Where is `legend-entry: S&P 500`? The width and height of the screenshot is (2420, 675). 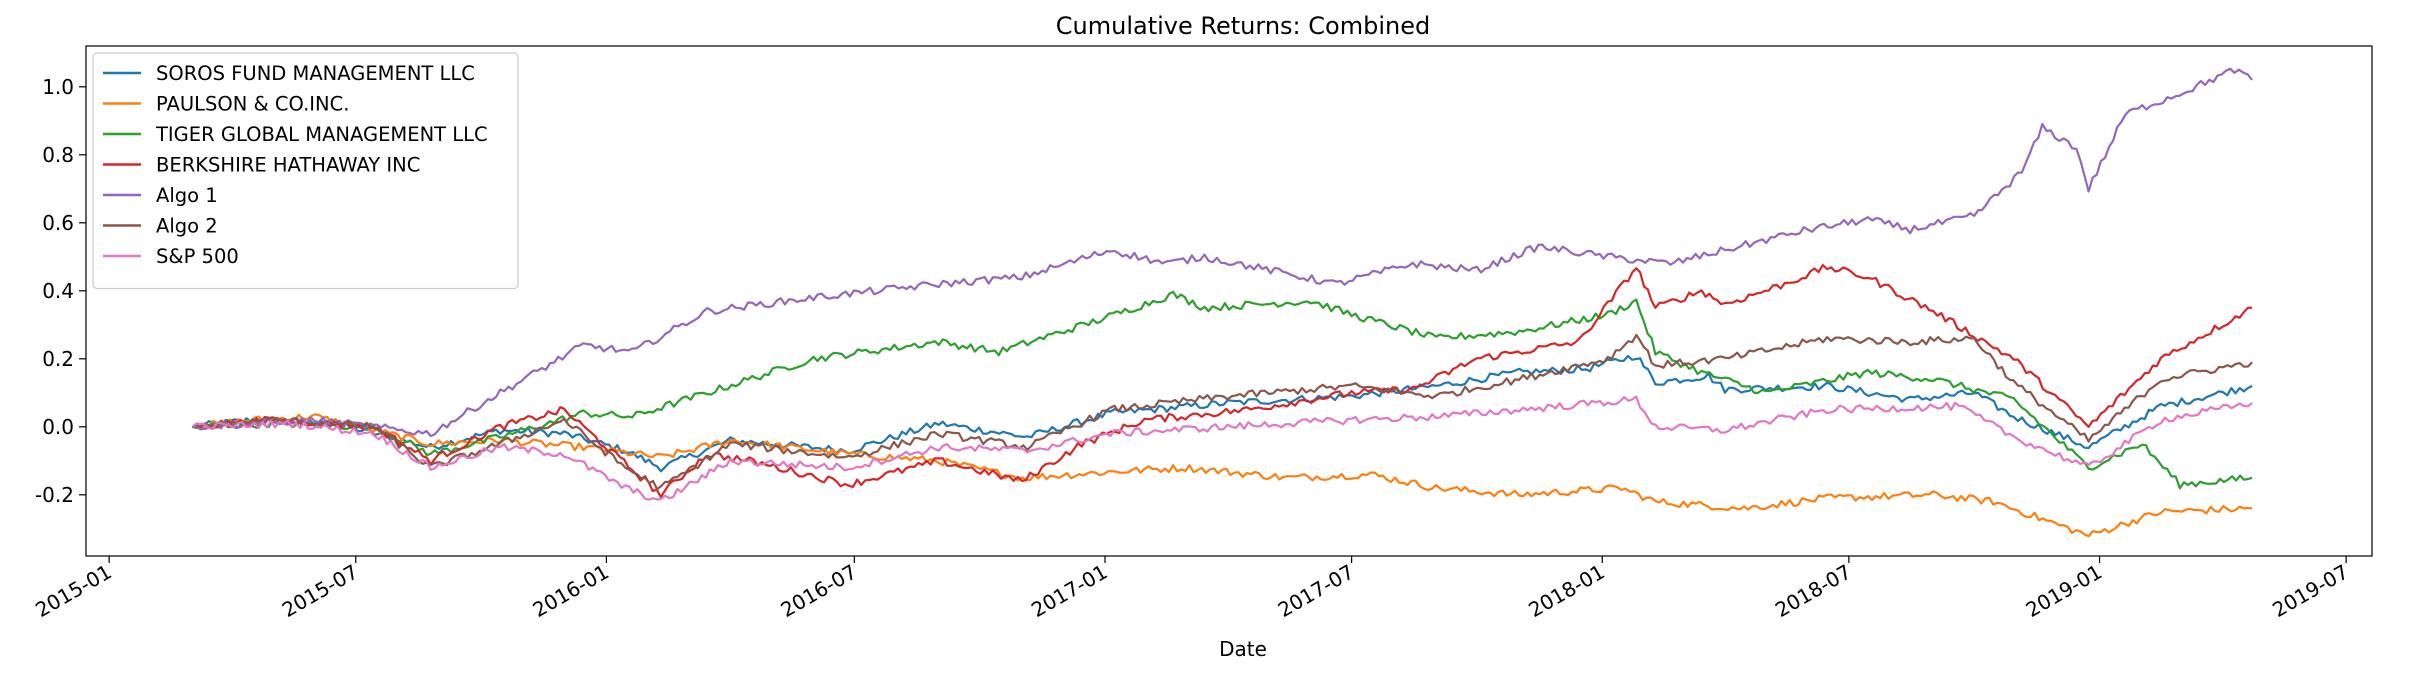
legend-entry: S&P 500 is located at coordinates (197, 256).